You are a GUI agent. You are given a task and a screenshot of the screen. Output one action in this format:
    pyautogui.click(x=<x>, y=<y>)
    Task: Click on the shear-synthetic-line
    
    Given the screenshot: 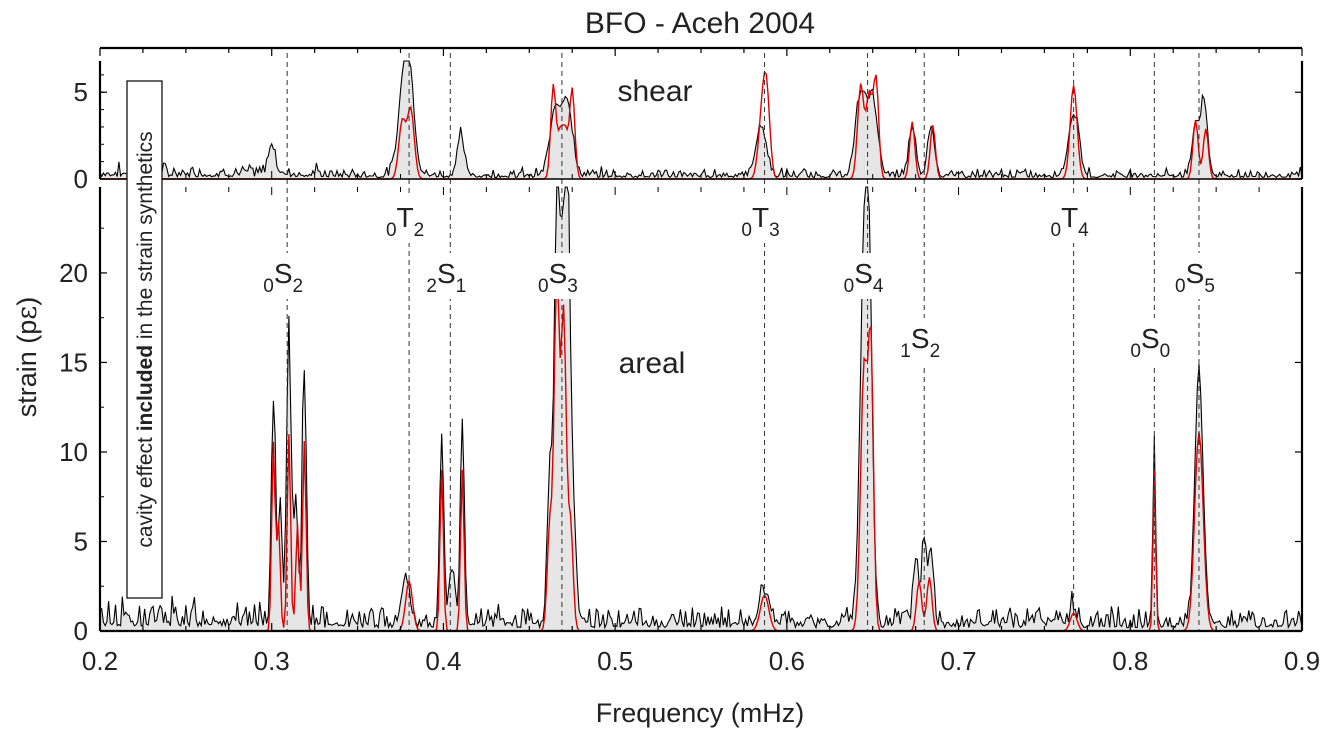 What is the action you would take?
    pyautogui.click(x=701, y=125)
    